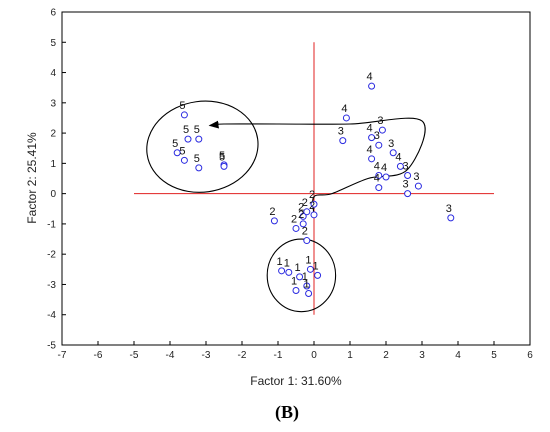 Image resolution: width=550 pixels, height=432 pixels. I want to click on y-tick-label: -1, so click(51, 224).